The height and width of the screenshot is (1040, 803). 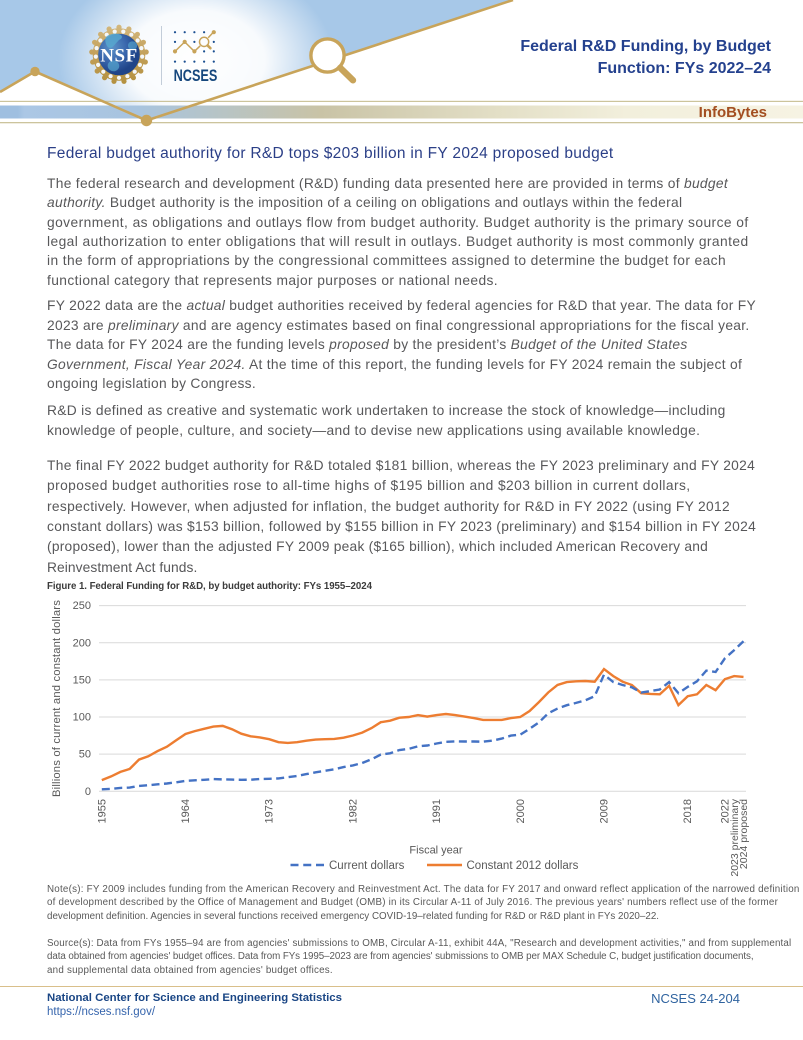 I want to click on svg-text: 1973, so click(x=270, y=811).